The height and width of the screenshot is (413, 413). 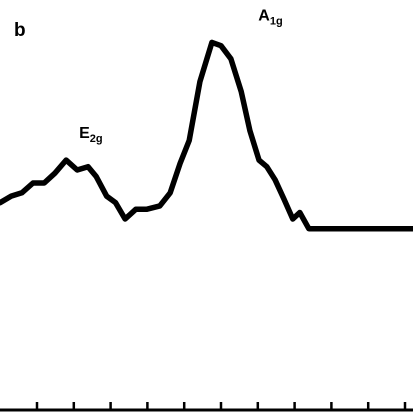 What do you see at coordinates (20, 30) in the screenshot?
I see `panel-label: b` at bounding box center [20, 30].